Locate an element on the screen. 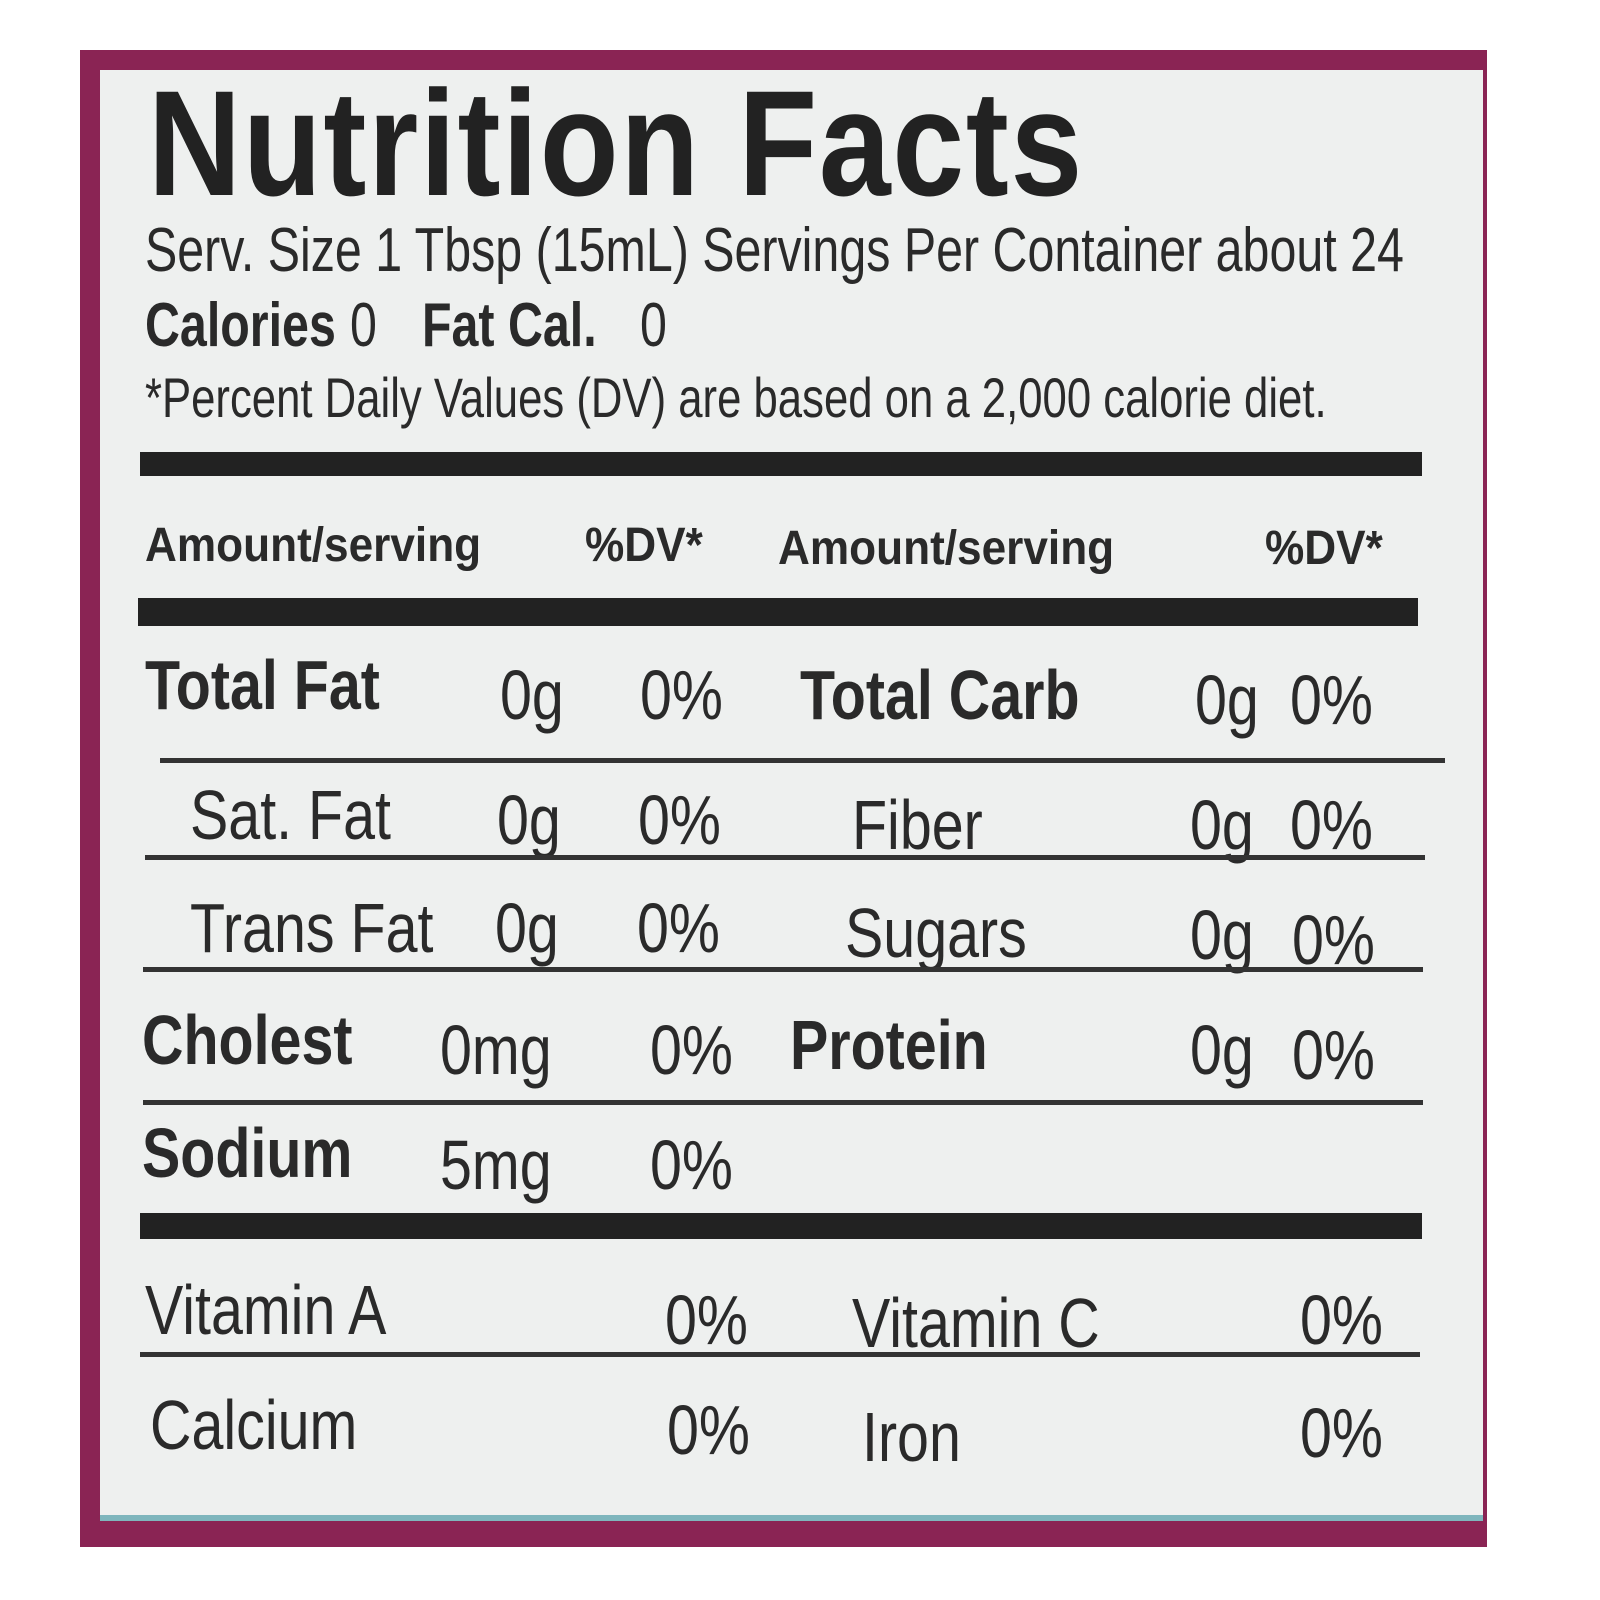  vitamin-name: Vitamin A is located at coordinates (266, 1310).